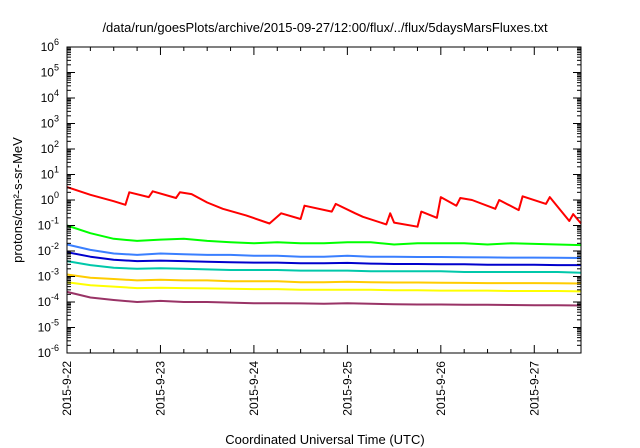  What do you see at coordinates (48, 249) in the screenshot?
I see `y-tick-label: 10⁻²` at bounding box center [48, 249].